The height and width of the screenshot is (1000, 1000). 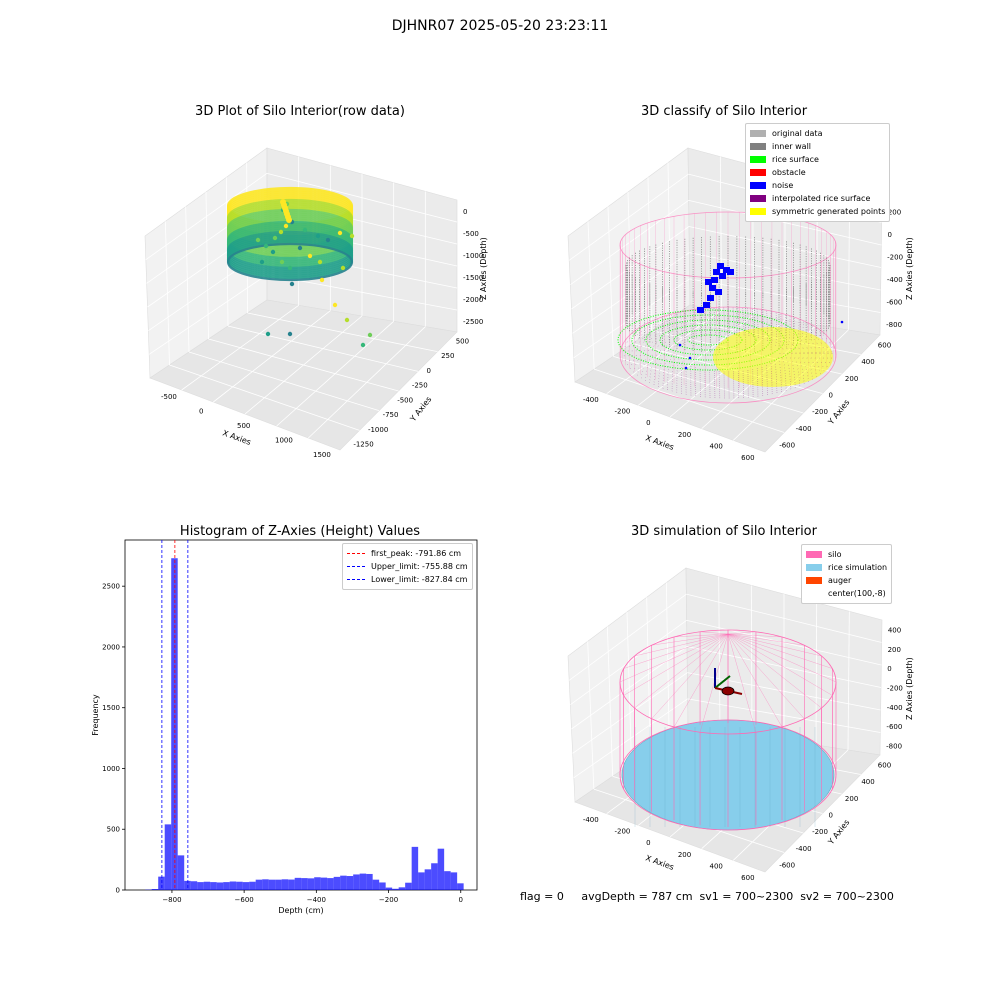 What do you see at coordinates (894, 650) in the screenshot?
I see `z-tick-label: 200` at bounding box center [894, 650].